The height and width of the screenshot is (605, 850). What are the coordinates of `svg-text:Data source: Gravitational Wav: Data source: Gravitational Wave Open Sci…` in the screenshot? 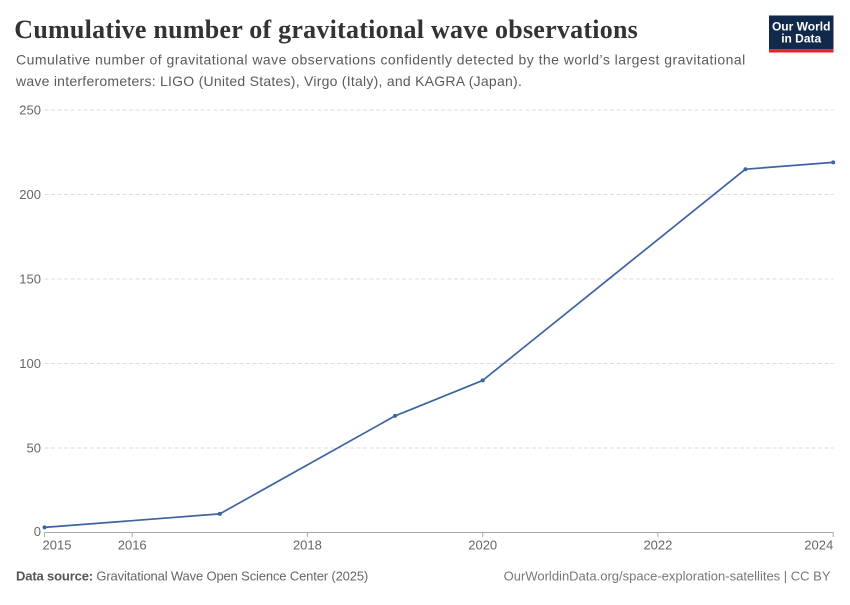 It's located at (192, 576).